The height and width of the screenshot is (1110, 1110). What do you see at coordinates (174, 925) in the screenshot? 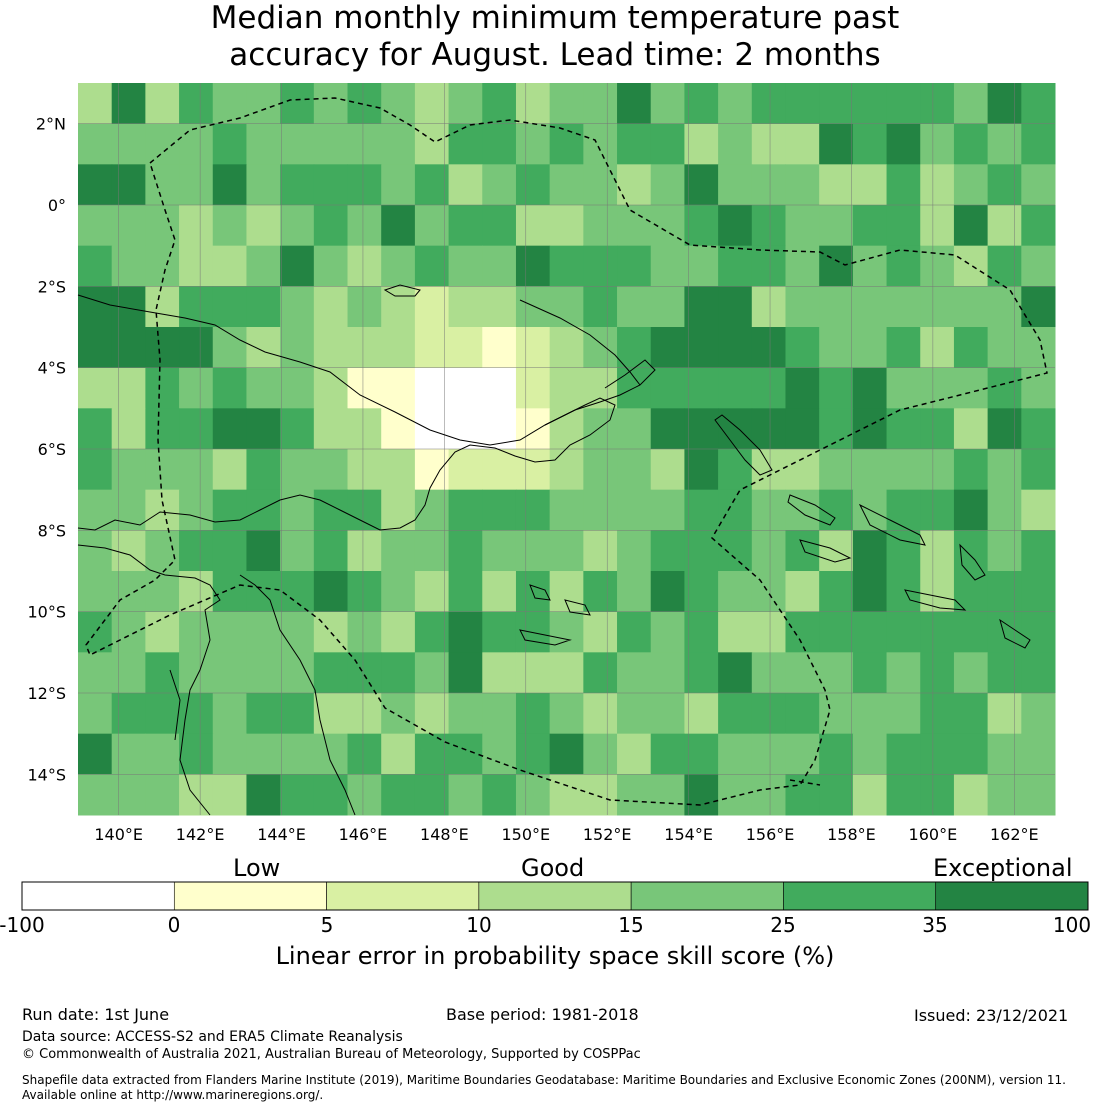
I see `colorbar-tick: 0` at bounding box center [174, 925].